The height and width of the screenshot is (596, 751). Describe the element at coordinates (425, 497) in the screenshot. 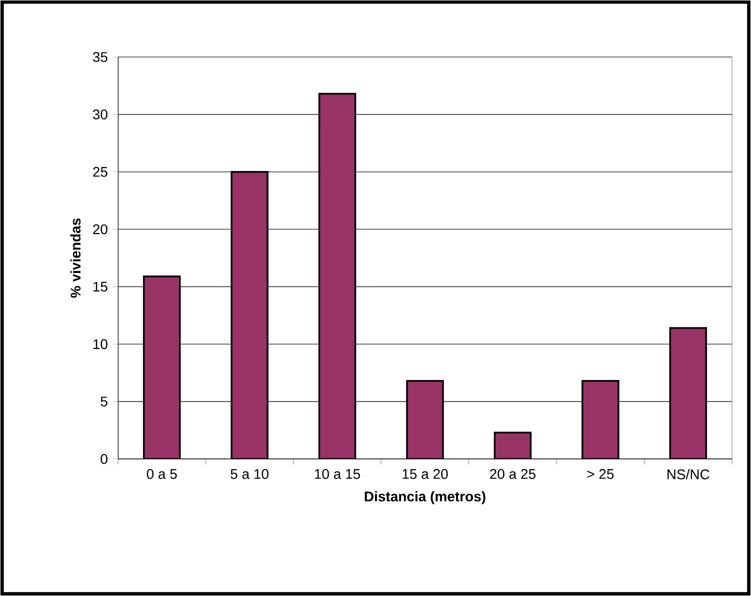

I see `x-axis-title: Distancia (metros)` at that location.